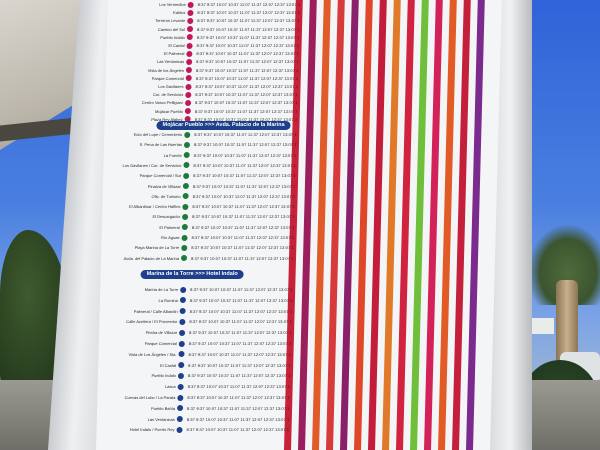 This screenshot has height=450, width=600. I want to click on stop-label: Calle Aceitera / El Proveedor, so click(152, 322).